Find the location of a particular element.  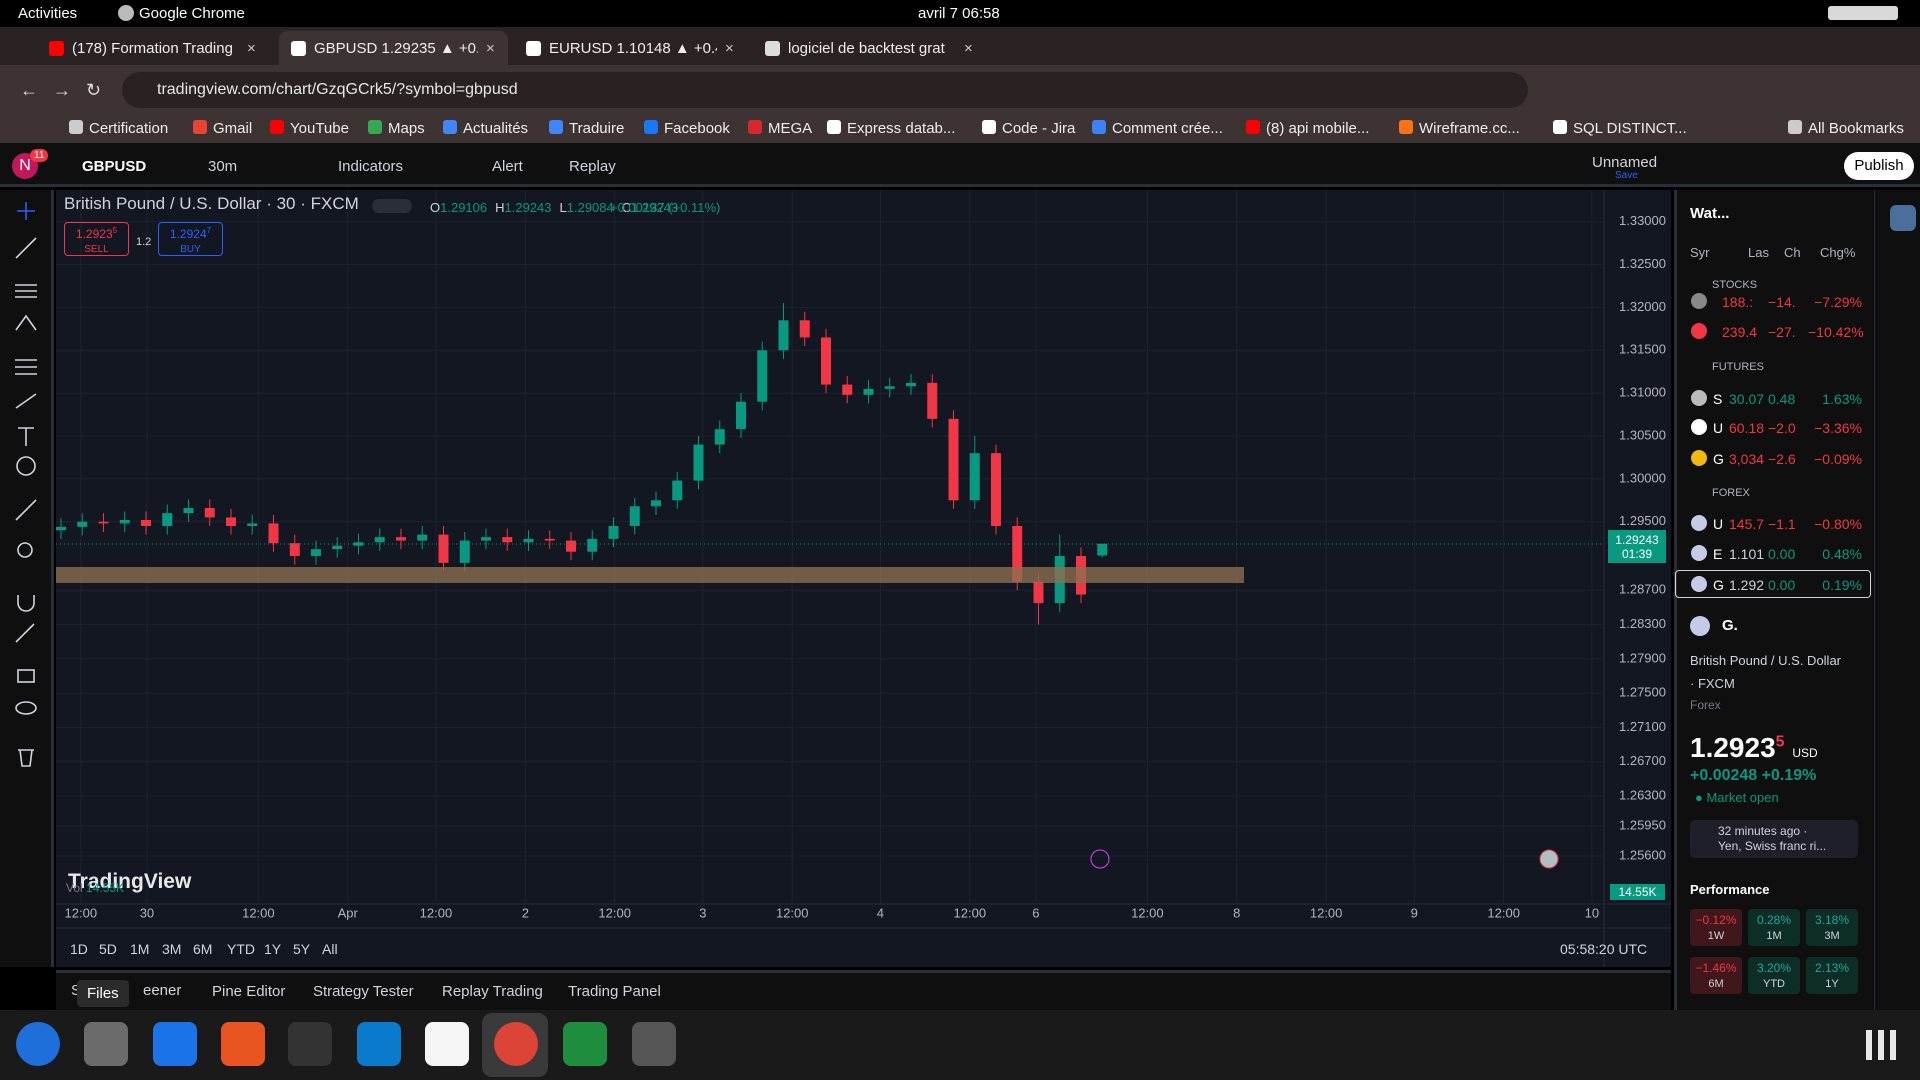

bookmark: Maps is located at coordinates (406, 128).